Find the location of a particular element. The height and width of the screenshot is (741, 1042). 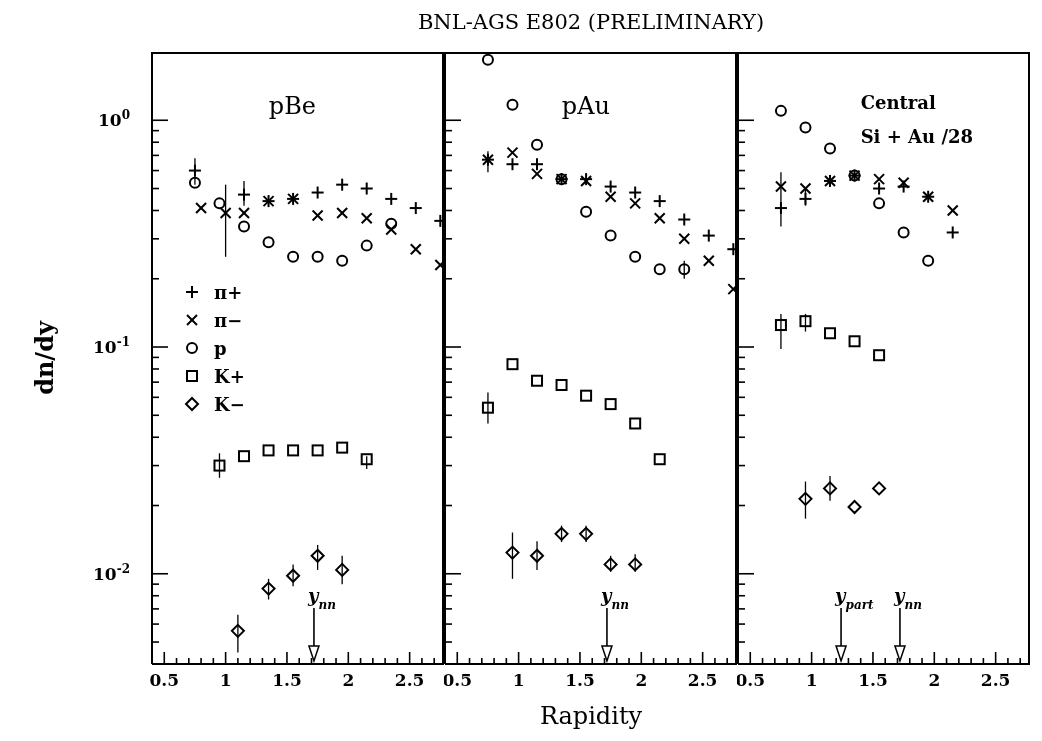

chart-title: BNL-AGS E802 (PRELIMINARY) is located at coordinates (591, 22).